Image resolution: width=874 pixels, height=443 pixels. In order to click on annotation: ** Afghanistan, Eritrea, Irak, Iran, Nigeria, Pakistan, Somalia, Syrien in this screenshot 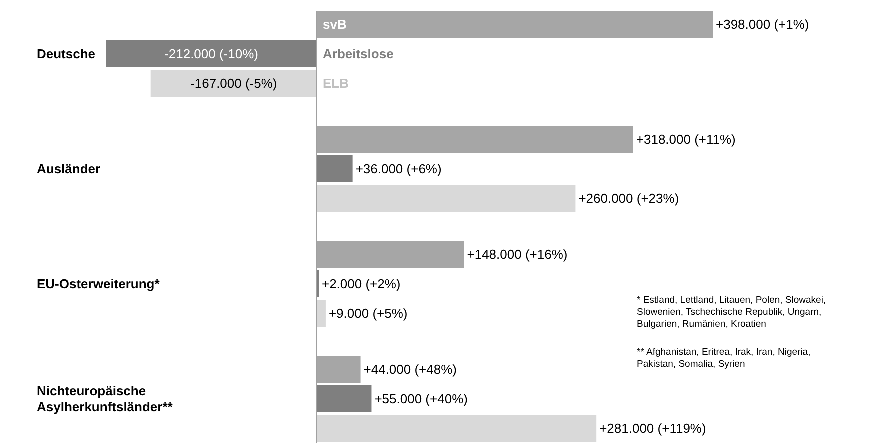, I will do `click(724, 358)`.